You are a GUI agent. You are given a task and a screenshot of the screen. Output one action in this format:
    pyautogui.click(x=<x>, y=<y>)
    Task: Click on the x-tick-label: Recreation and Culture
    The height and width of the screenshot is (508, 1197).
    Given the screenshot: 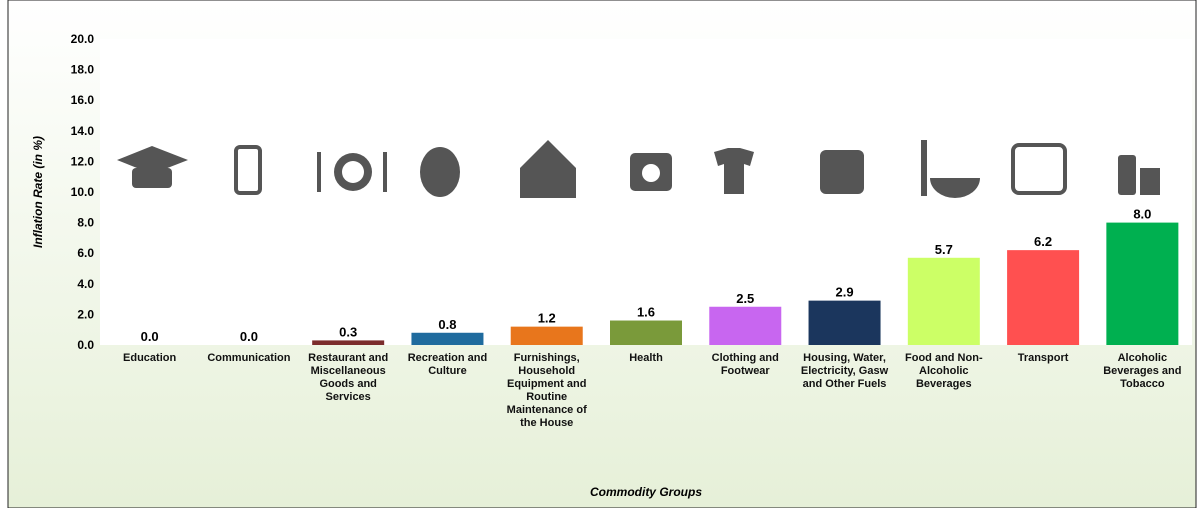 What is the action you would take?
    pyautogui.click(x=447, y=364)
    